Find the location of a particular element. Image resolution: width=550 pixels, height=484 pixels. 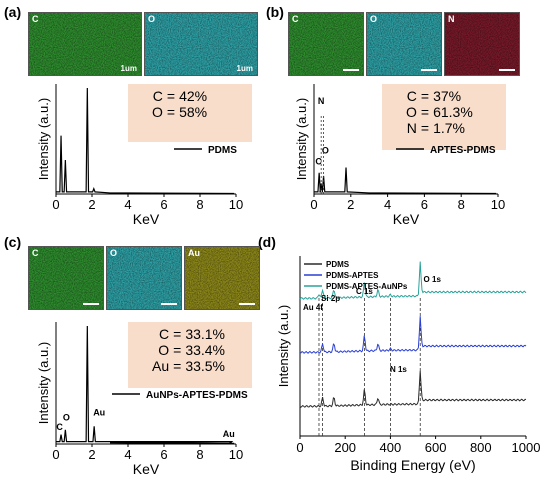

panel-label-b: (b) is located at coordinates (275, 12).